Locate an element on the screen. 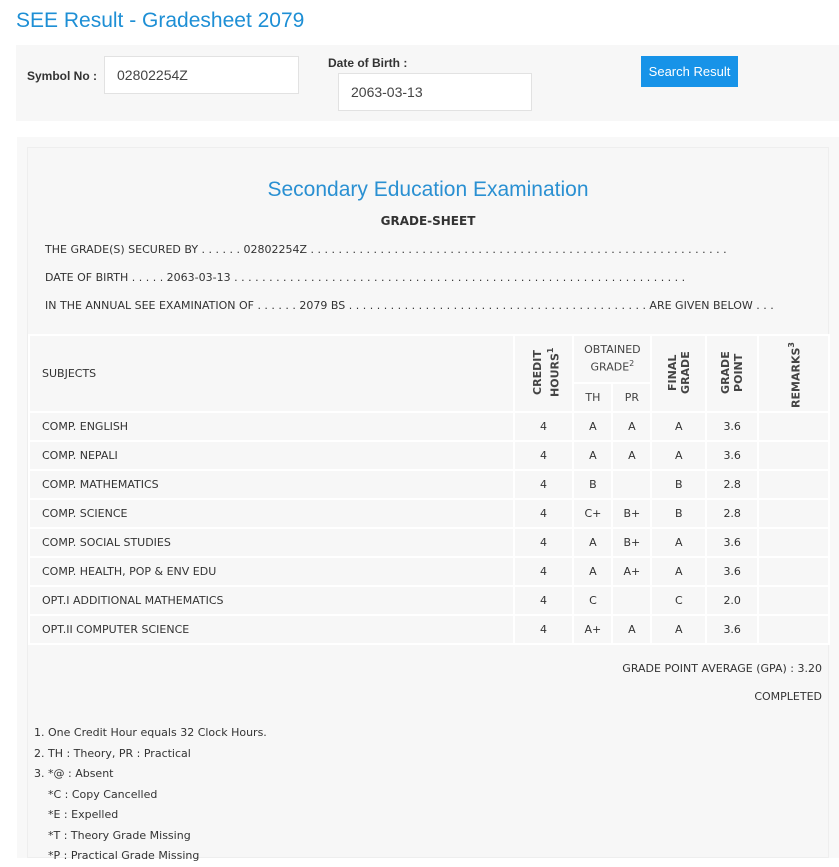  page-title: SEE Result - Gradesheet 2079 is located at coordinates (160, 20).